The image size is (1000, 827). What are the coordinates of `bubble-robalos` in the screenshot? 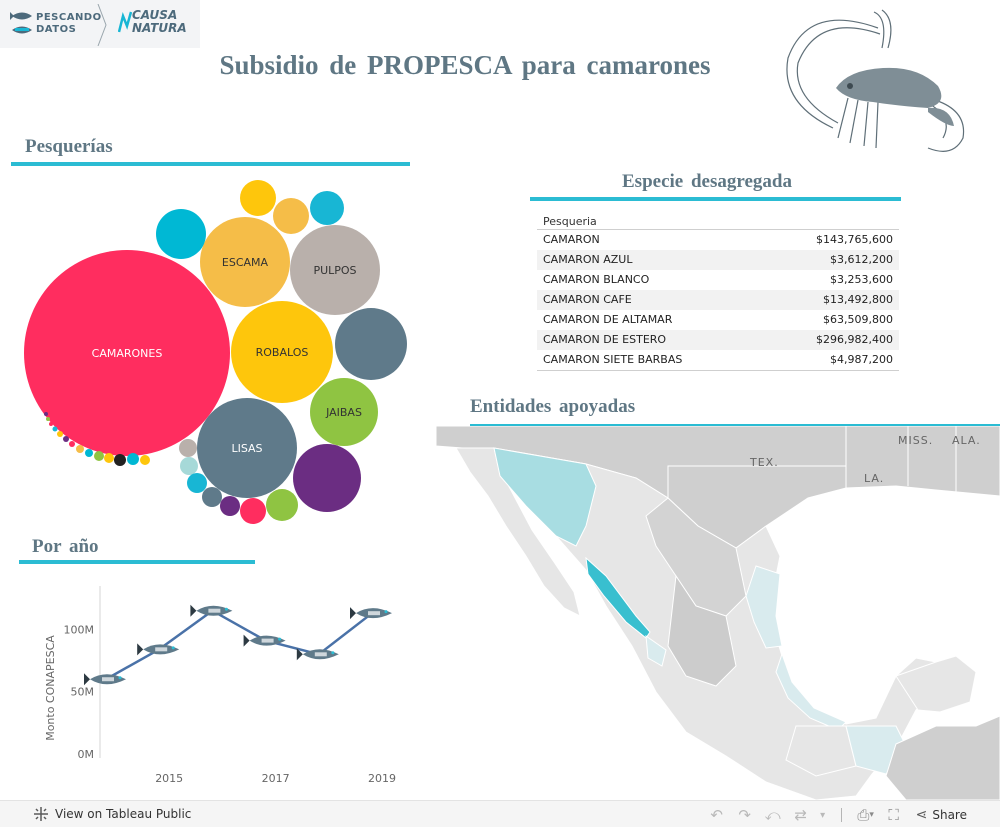 It's located at (282, 352).